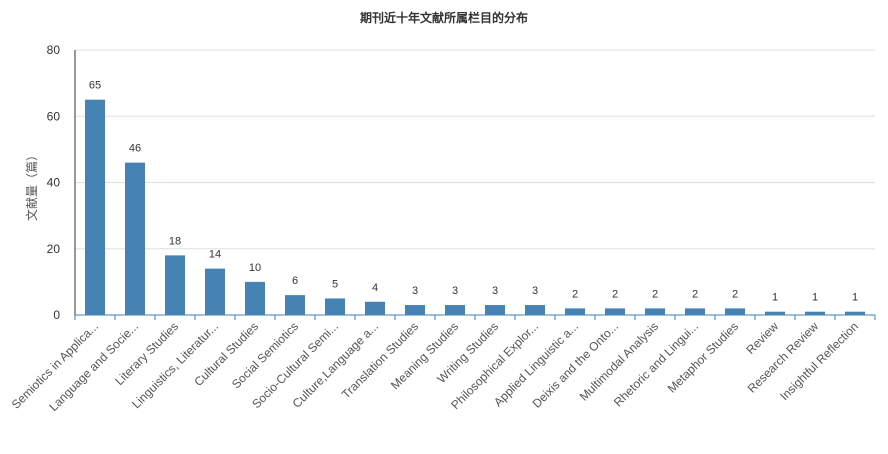 The image size is (888, 454). What do you see at coordinates (215, 255) in the screenshot?
I see `data-label: 14` at bounding box center [215, 255].